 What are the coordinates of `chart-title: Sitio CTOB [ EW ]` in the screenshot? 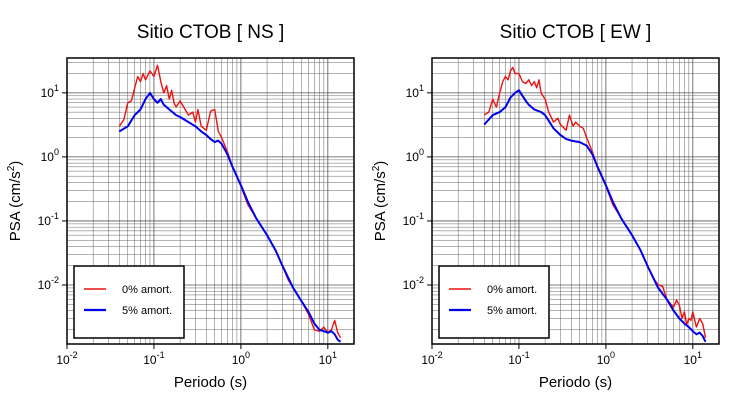 It's located at (576, 32).